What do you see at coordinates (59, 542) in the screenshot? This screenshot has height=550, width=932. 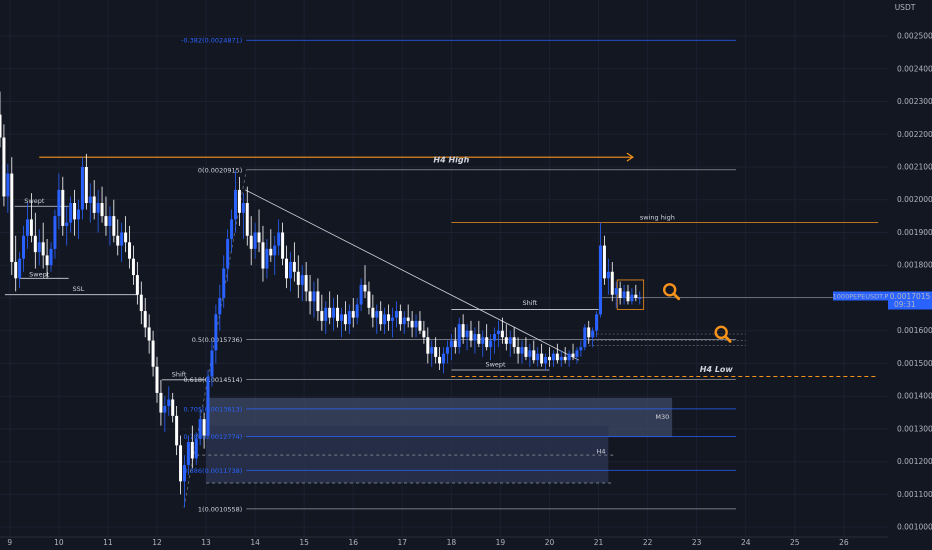 I see `x-tick-label: 10` at bounding box center [59, 542].